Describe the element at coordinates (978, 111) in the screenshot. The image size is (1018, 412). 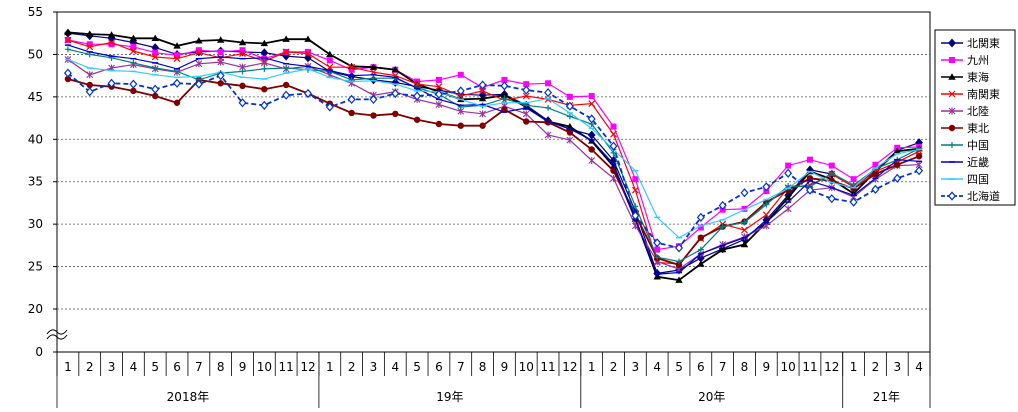
I see `legend-label: 北陸` at that location.